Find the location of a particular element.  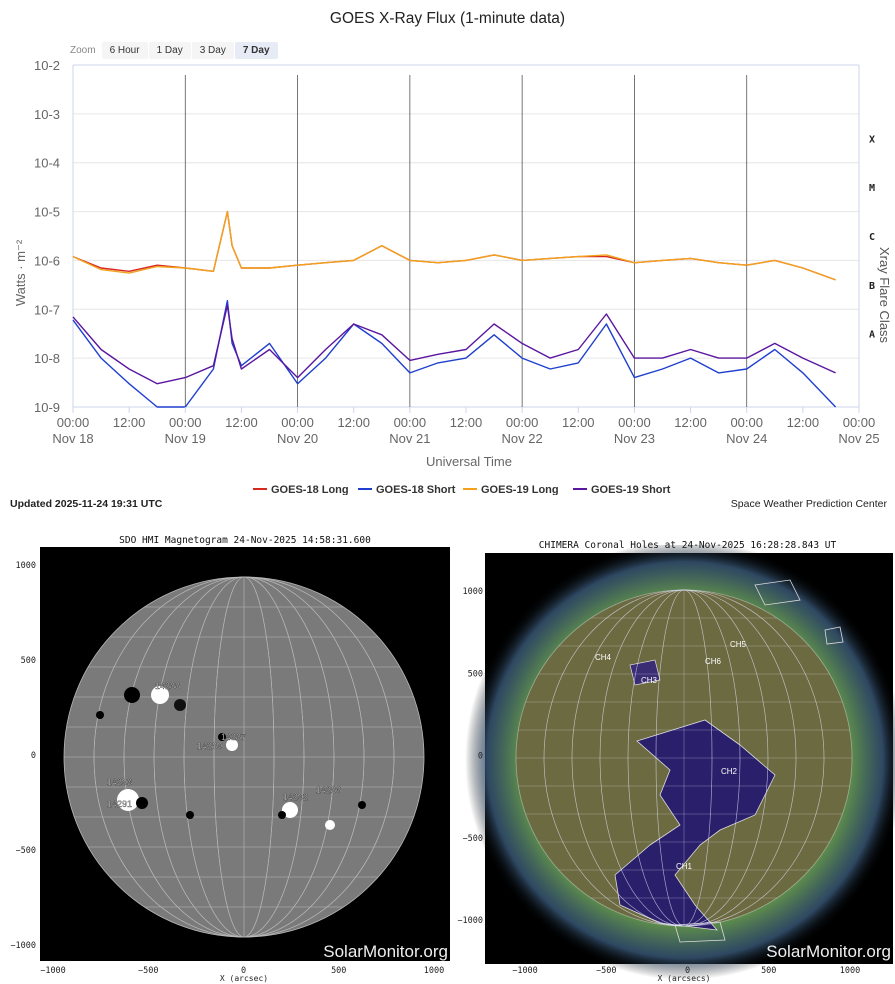

legend-label: GOES-19 Short is located at coordinates (631, 489).